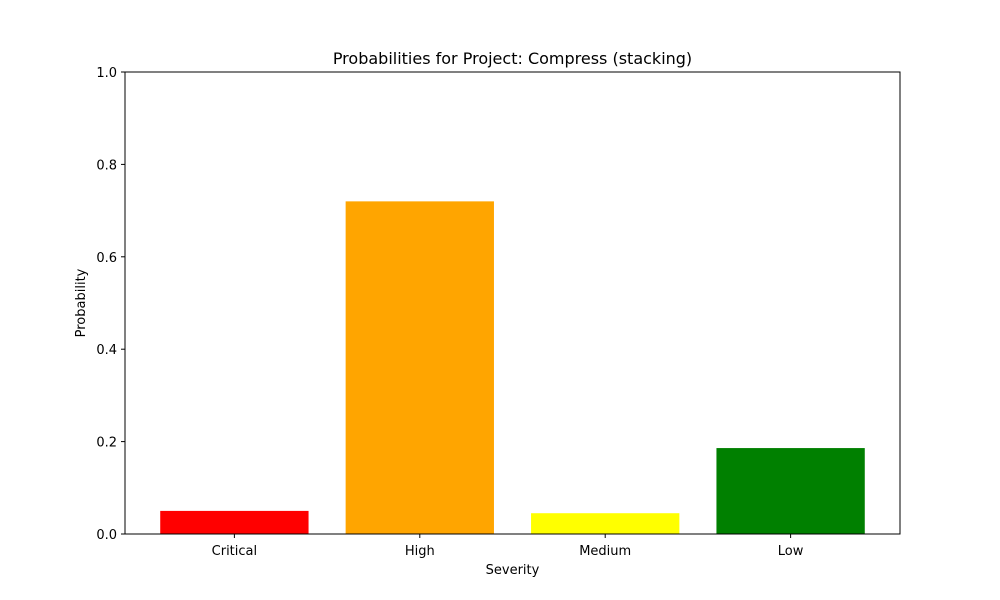  I want to click on bar-low, so click(790, 491).